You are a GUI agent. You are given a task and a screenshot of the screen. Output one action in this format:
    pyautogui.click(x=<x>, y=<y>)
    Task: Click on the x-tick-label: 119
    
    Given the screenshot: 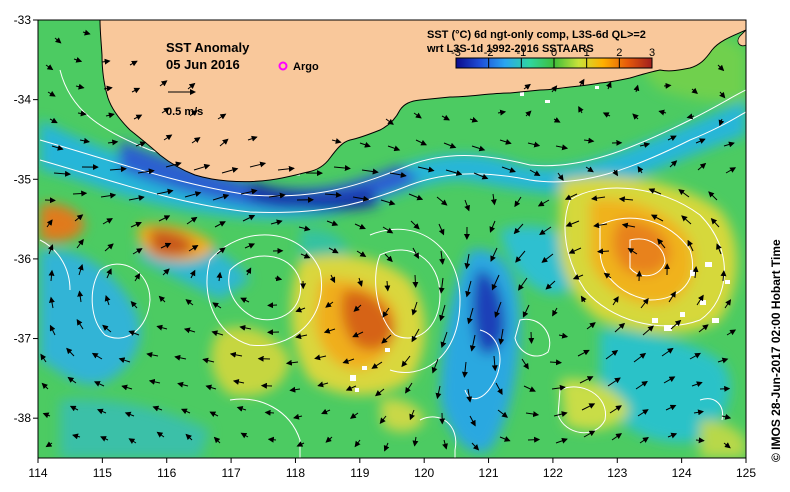 What is the action you would take?
    pyautogui.click(x=359, y=473)
    